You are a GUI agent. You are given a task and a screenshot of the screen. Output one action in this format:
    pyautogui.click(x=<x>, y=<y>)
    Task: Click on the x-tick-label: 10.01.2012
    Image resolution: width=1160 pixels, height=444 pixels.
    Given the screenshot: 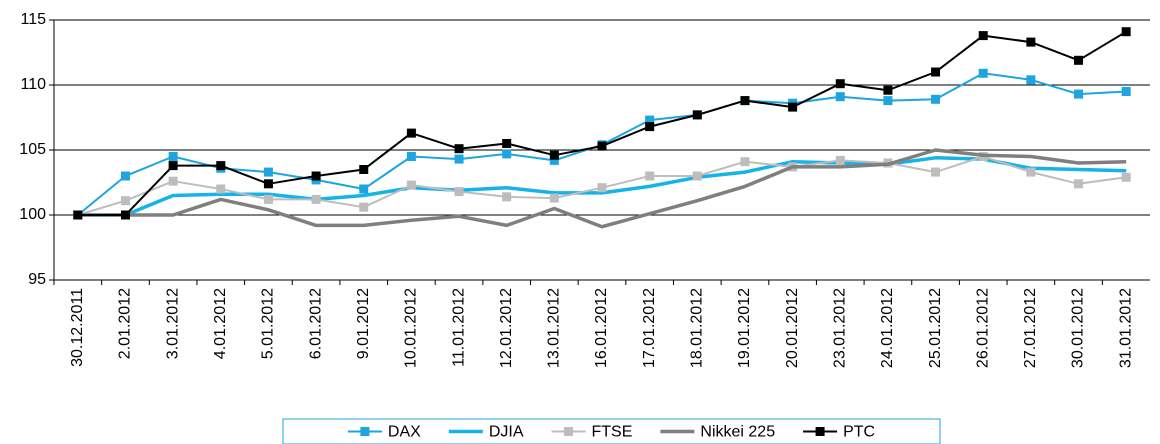 What is the action you would take?
    pyautogui.click(x=411, y=328)
    